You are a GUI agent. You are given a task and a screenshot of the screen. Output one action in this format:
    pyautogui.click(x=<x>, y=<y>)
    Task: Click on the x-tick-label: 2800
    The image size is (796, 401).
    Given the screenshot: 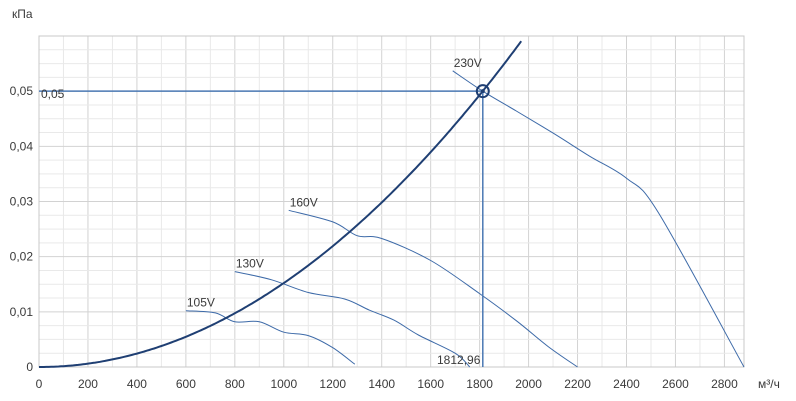 What is the action you would take?
    pyautogui.click(x=724, y=384)
    